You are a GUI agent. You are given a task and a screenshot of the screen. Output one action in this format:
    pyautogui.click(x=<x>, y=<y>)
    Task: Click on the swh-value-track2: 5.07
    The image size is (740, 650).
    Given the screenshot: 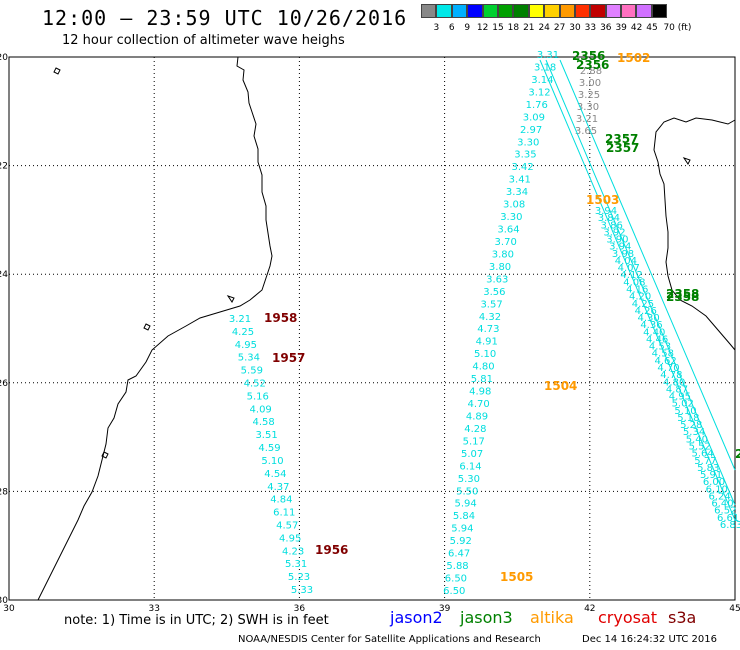 What is the action you would take?
    pyautogui.click(x=472, y=454)
    